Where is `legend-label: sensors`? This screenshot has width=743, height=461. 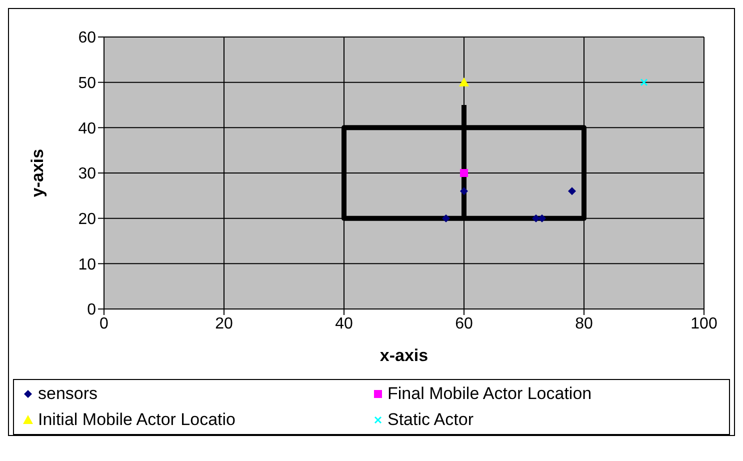
legend-label: sensors is located at coordinates (68, 394).